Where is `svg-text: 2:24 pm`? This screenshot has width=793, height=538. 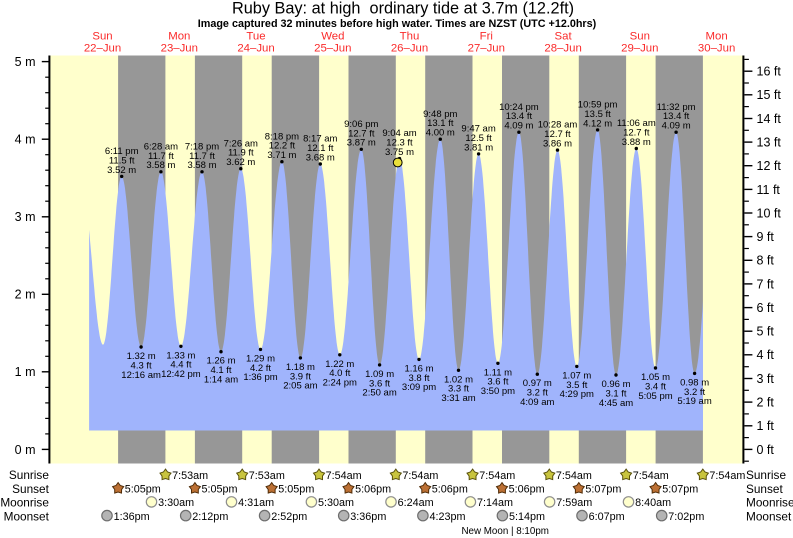 svg-text: 2:24 pm is located at coordinates (340, 383).